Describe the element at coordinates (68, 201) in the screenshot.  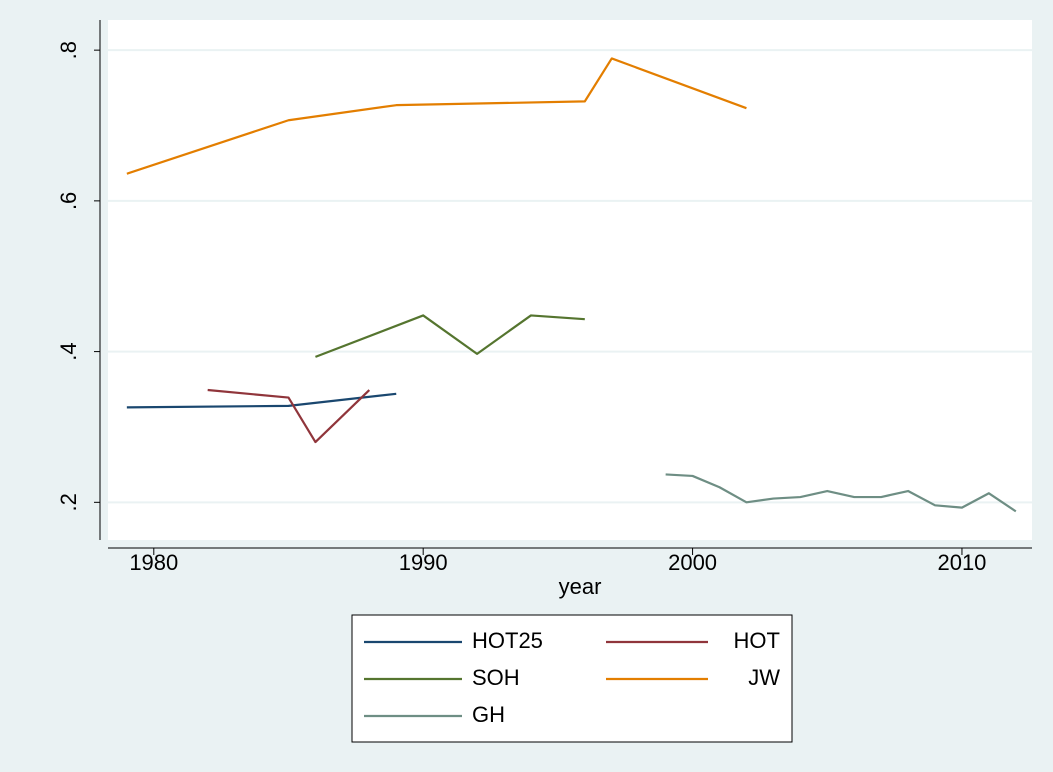
I see `y-tick-label: .6` at that location.